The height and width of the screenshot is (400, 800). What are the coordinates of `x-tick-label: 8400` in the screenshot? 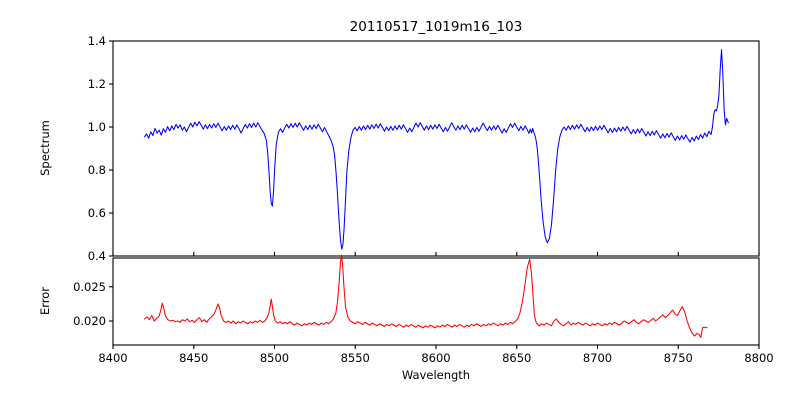 It's located at (112, 358).